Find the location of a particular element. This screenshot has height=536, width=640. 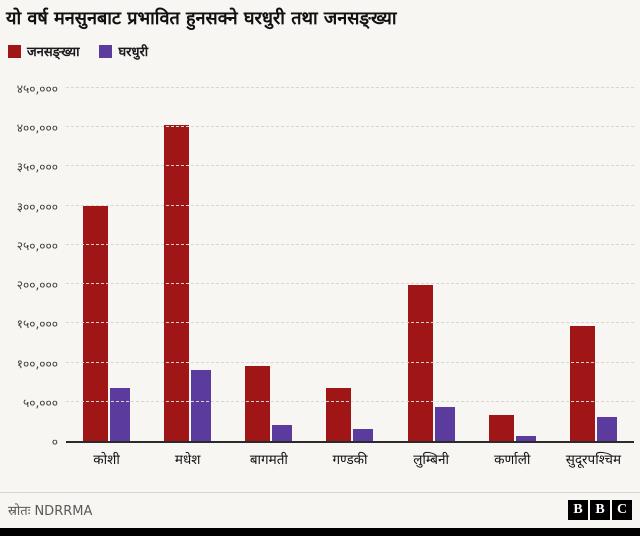

legend-label-households: घरधुरी is located at coordinates (133, 52).